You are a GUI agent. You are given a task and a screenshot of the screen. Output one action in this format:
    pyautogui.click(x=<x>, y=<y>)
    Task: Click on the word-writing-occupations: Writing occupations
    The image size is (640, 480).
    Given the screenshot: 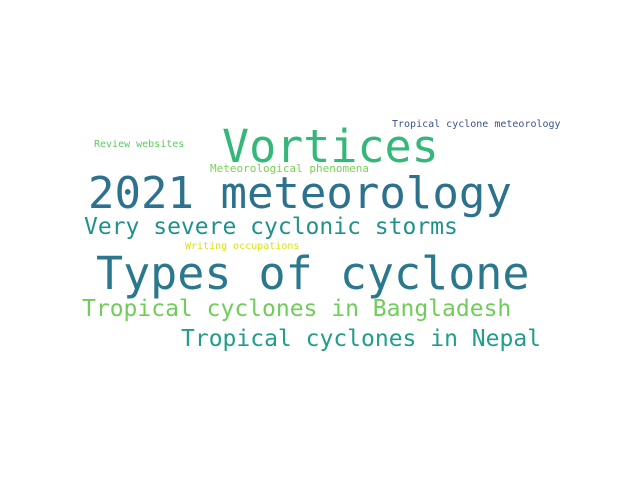 What is the action you would take?
    pyautogui.click(x=242, y=246)
    